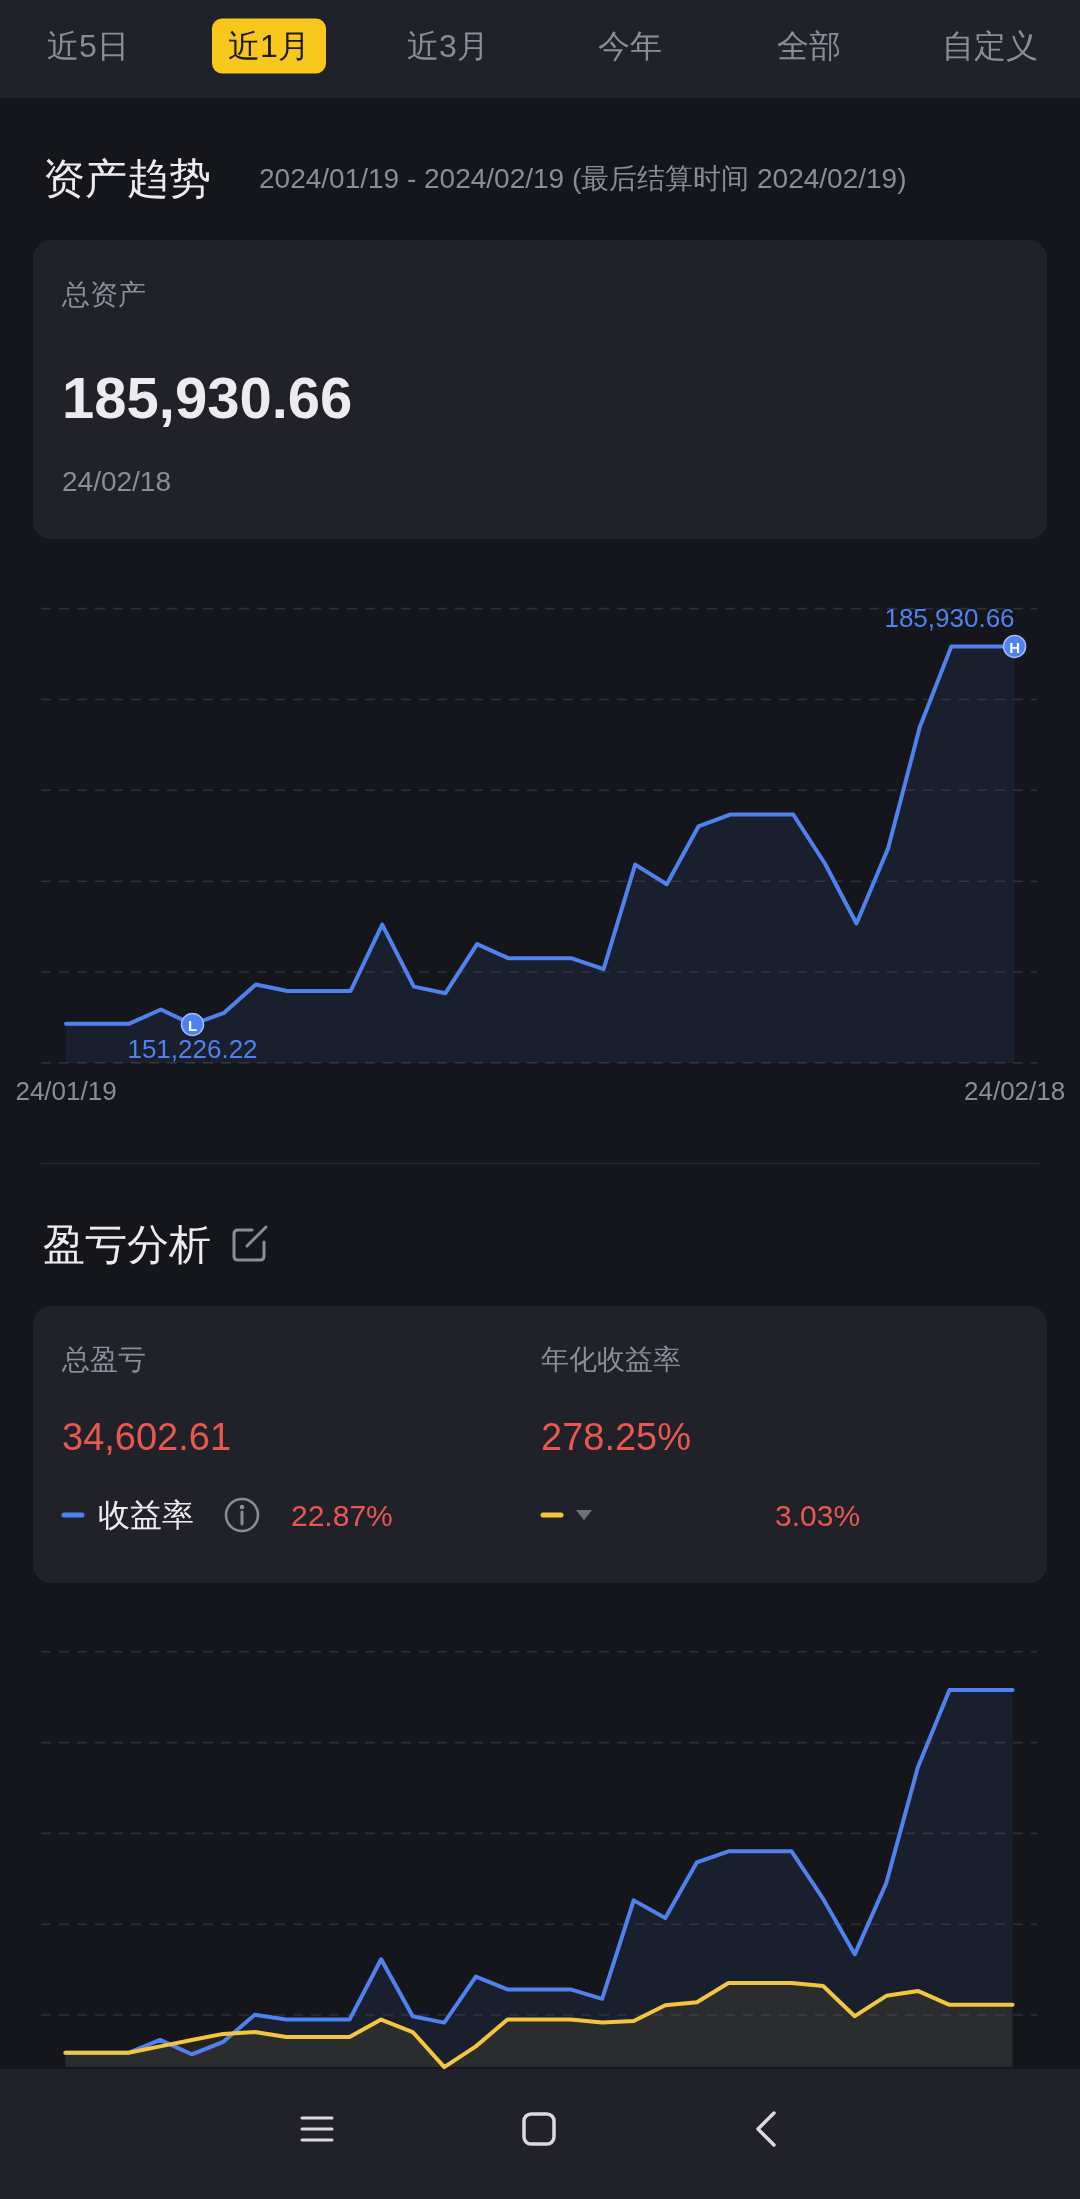  I want to click on text: 总盈亏, so click(103, 1359).